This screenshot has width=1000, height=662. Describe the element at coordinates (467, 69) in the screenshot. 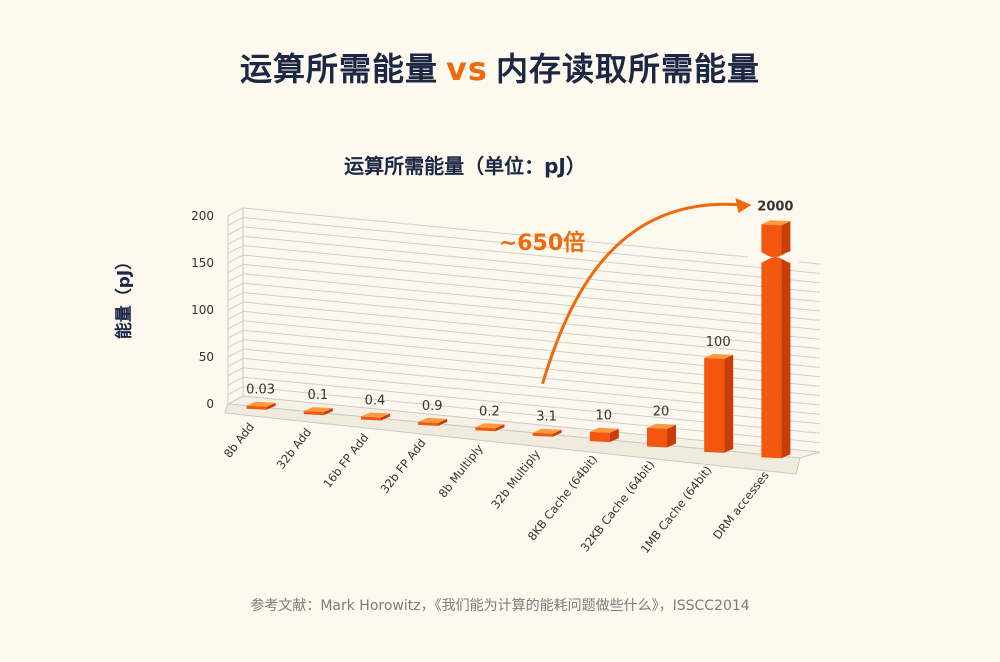

I see `title-vs: vs` at that location.